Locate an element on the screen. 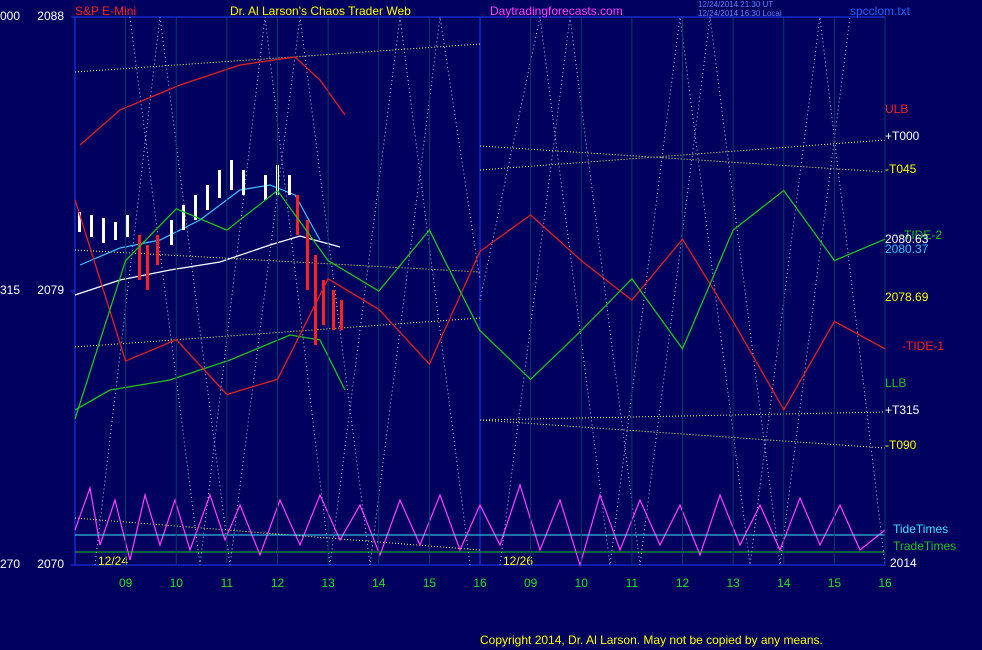  right-label: -TIDE-1 is located at coordinates (923, 346).